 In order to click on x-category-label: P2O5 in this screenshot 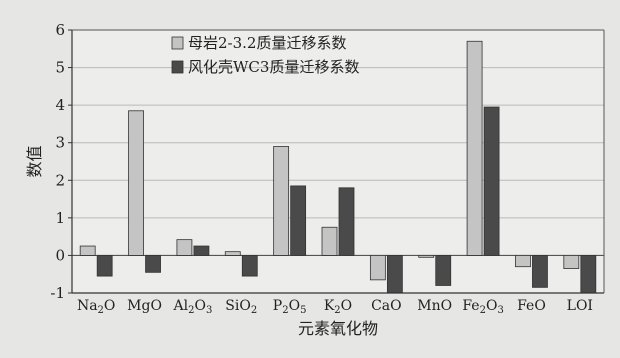, I will do `click(290, 307)`.